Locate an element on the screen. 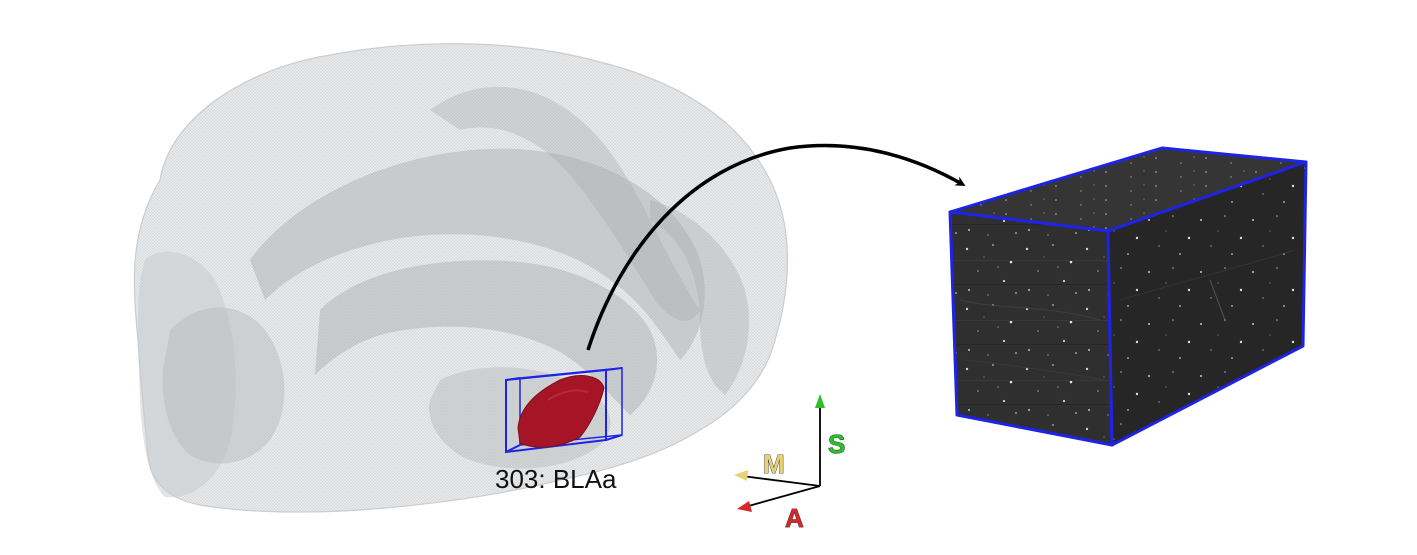  region-blaa-highlight is located at coordinates (568, 395).